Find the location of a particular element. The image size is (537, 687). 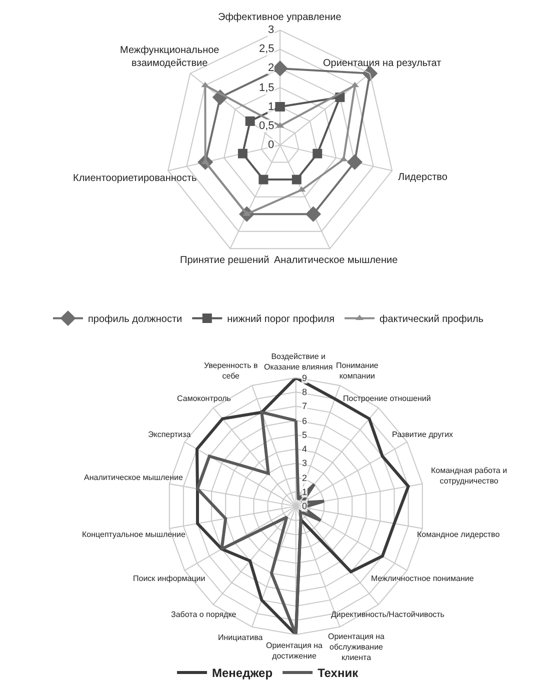

spoke-label: Инициатива is located at coordinates (241, 637).